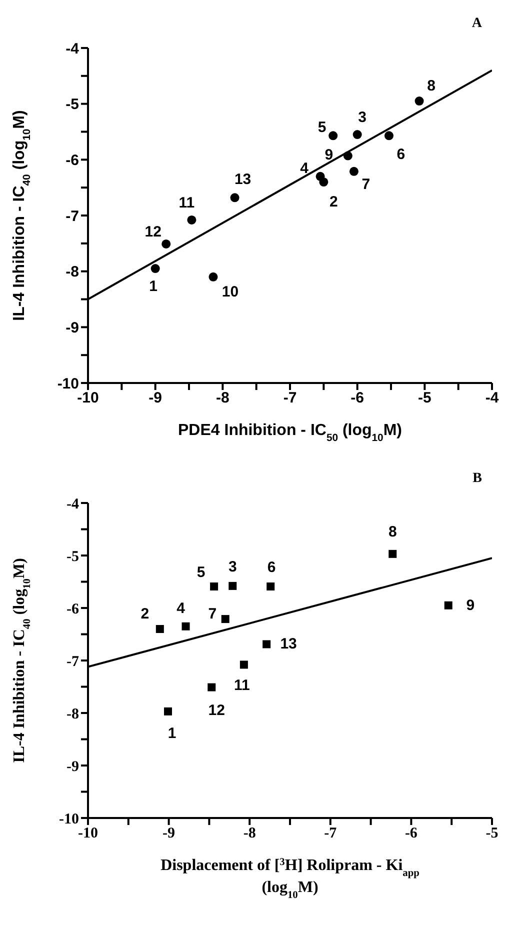 This screenshot has width=510, height=926. What do you see at coordinates (88, 834) in the screenshot?
I see `x-tick-label: -10` at bounding box center [88, 834].